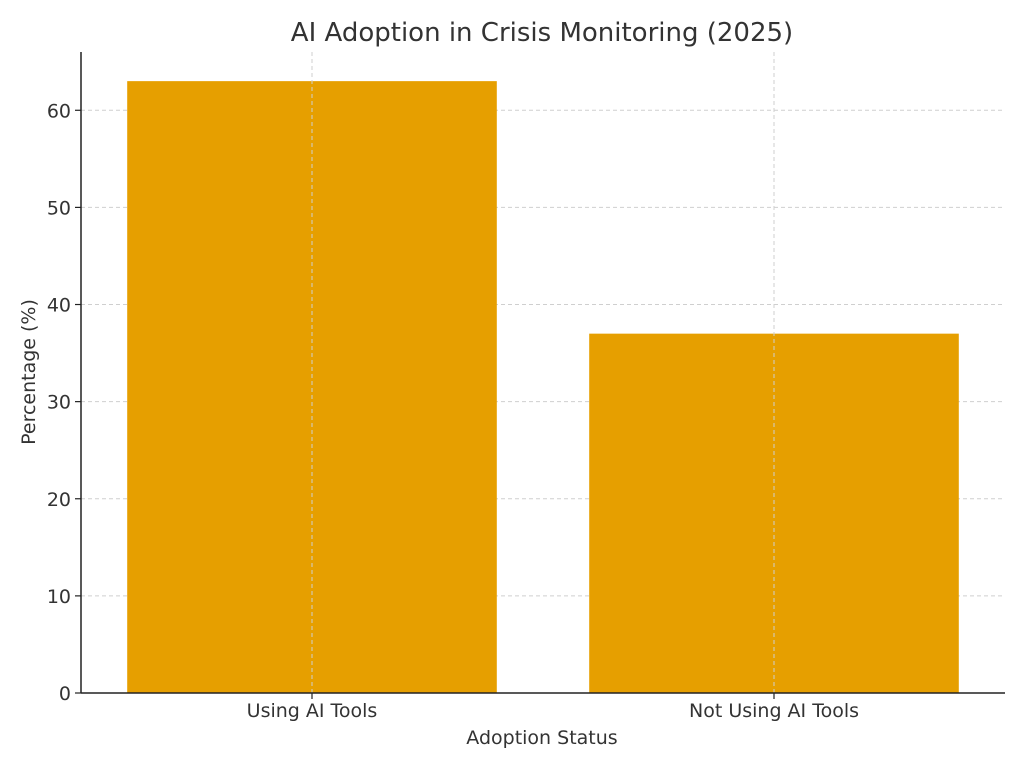 This screenshot has height=768, width=1024. What do you see at coordinates (774, 711) in the screenshot?
I see `x-tick-label: Not Using AI Tools` at bounding box center [774, 711].